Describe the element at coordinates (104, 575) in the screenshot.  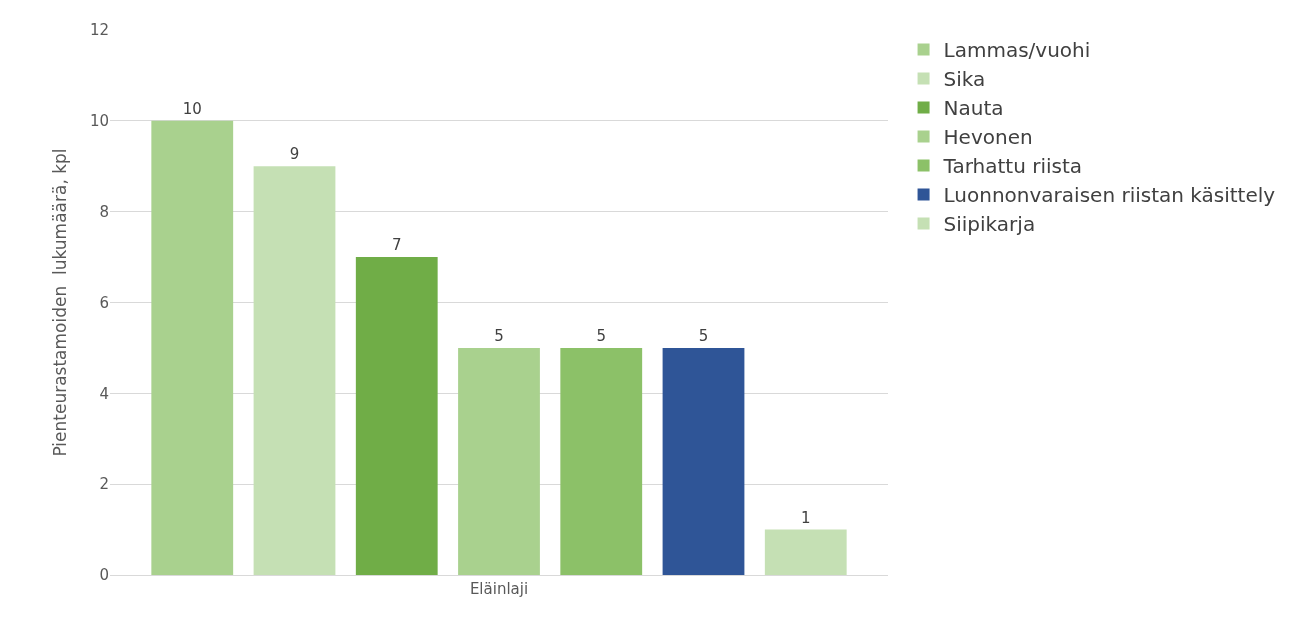
I see `y-tick-label: 0` at that location.